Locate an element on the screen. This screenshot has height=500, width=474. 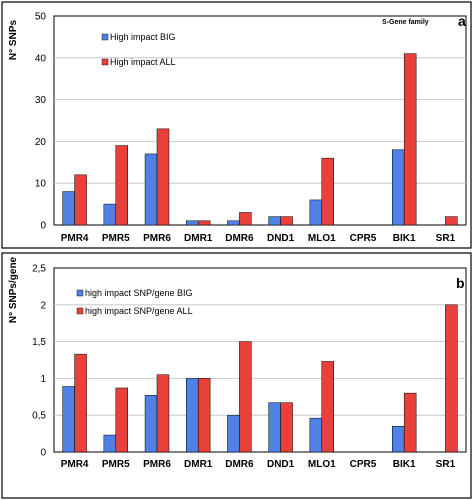
y-tick-label: 40 is located at coordinates (41, 58).